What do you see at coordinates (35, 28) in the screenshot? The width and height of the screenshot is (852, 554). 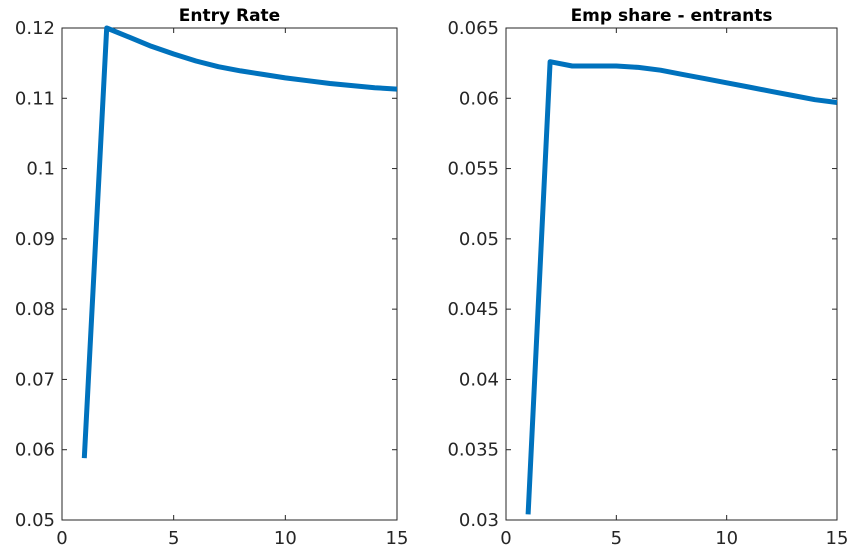 I see `y-tick-label: 0.12` at bounding box center [35, 28].